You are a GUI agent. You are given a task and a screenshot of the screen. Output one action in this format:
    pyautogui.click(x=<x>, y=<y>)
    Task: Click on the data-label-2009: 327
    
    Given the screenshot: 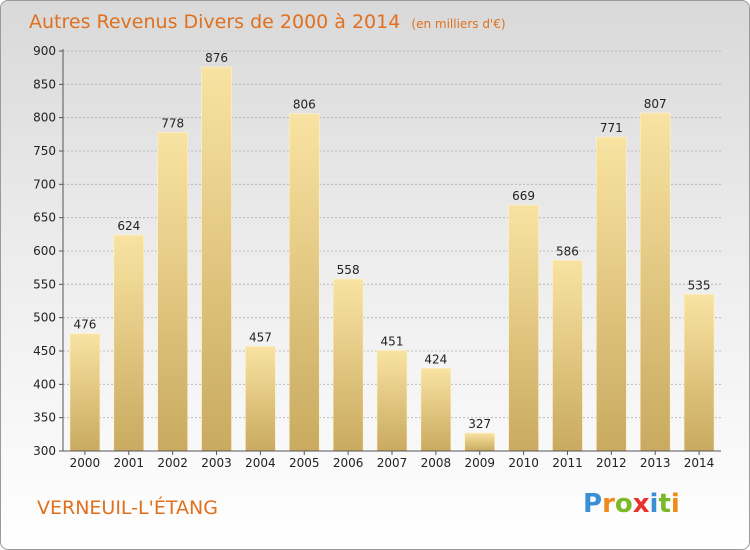 What is the action you would take?
    pyautogui.click(x=479, y=424)
    